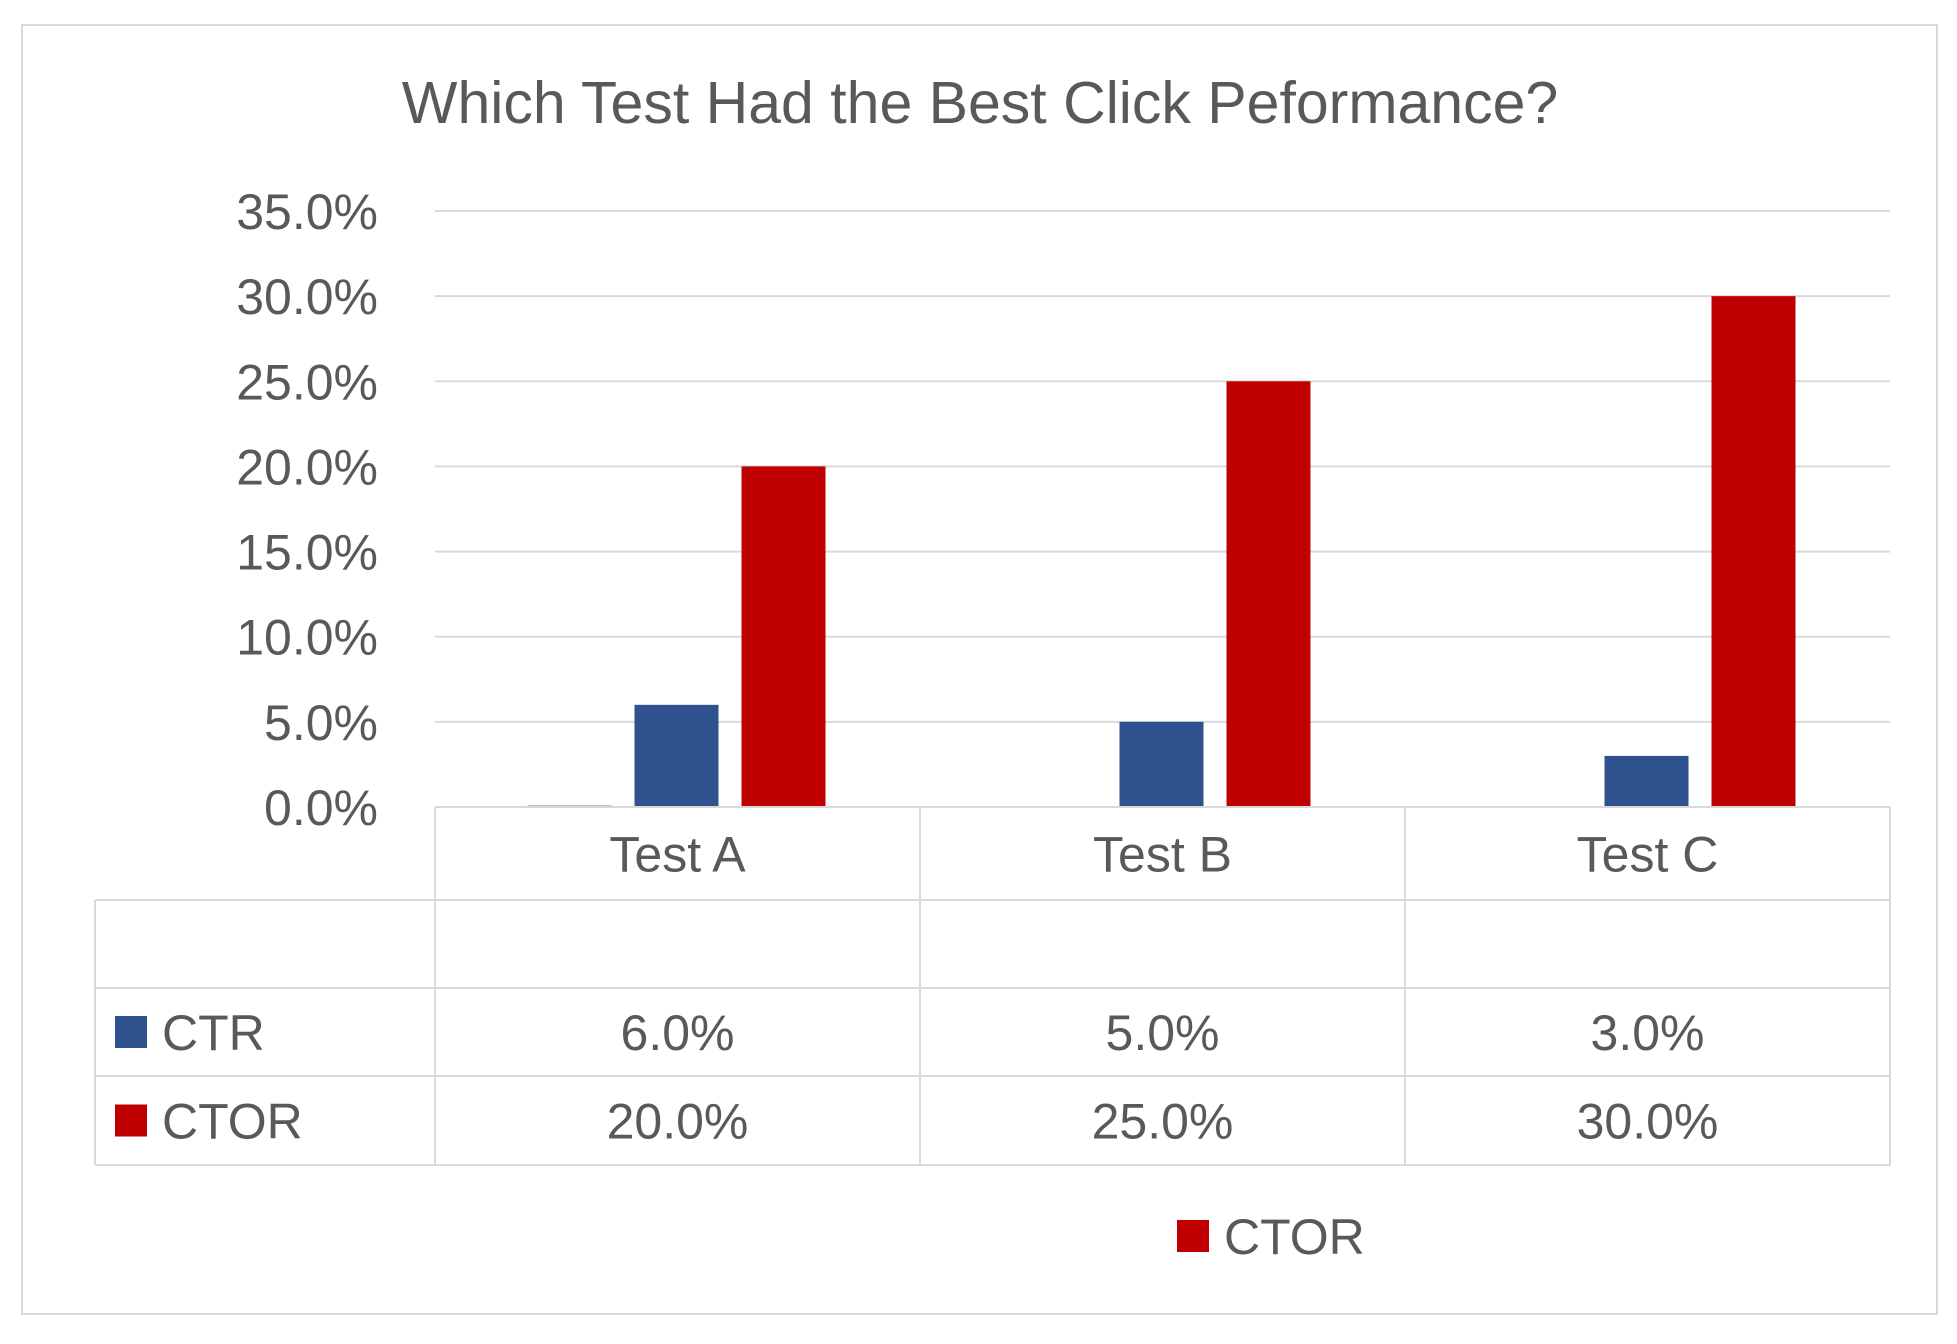  I want to click on table-cell-value: 5.0%, so click(1163, 1033).